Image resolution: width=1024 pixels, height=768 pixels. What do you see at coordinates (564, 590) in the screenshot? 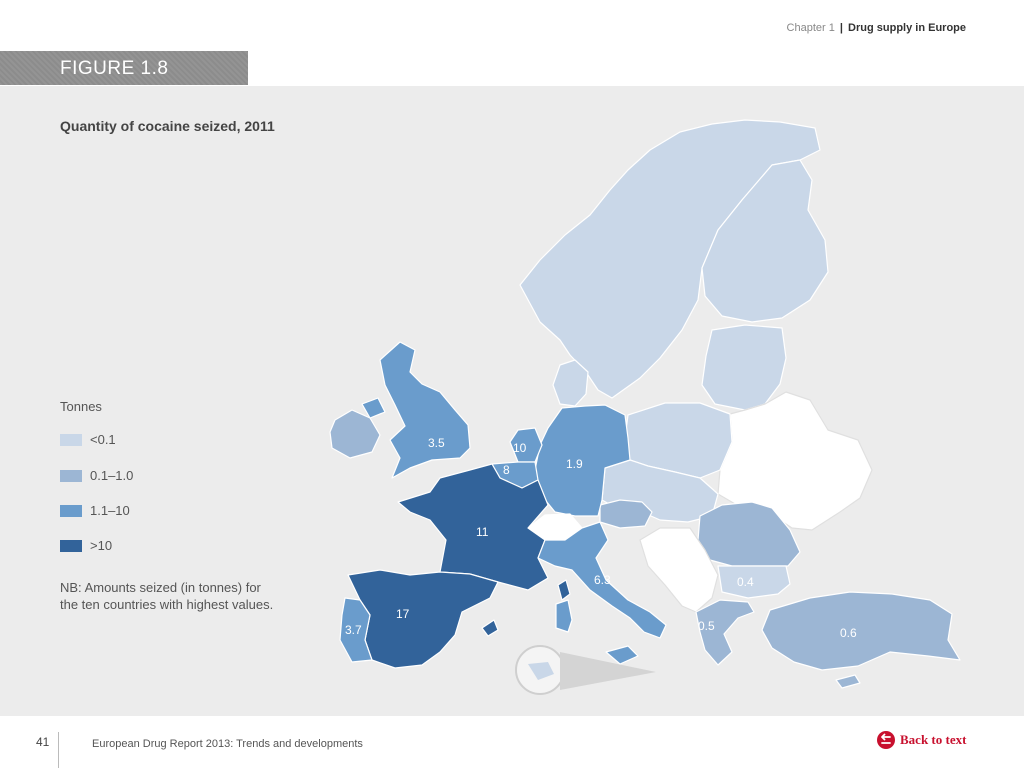
I see `map-island-corsica` at bounding box center [564, 590].